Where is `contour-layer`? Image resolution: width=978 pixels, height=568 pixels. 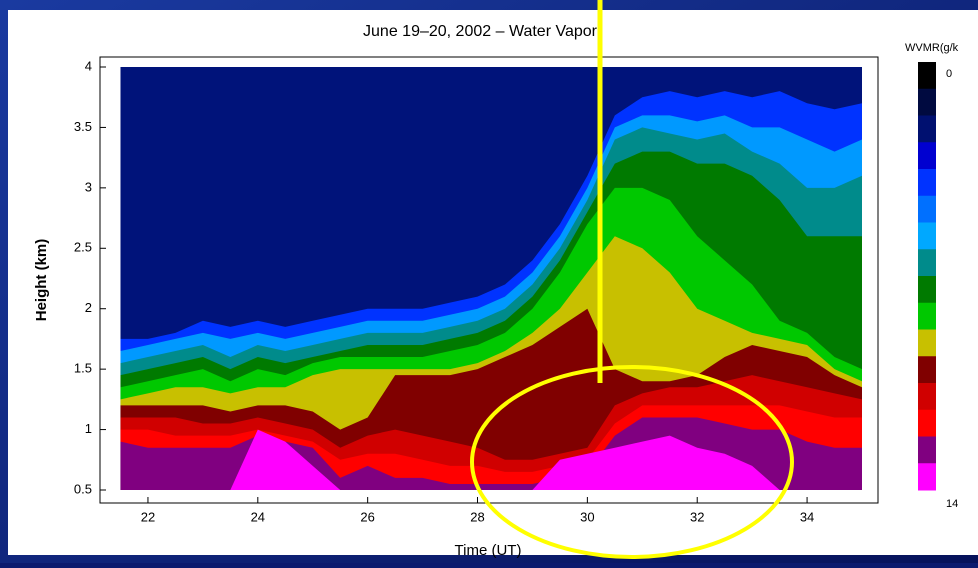
contour-layer is located at coordinates (491, 459).